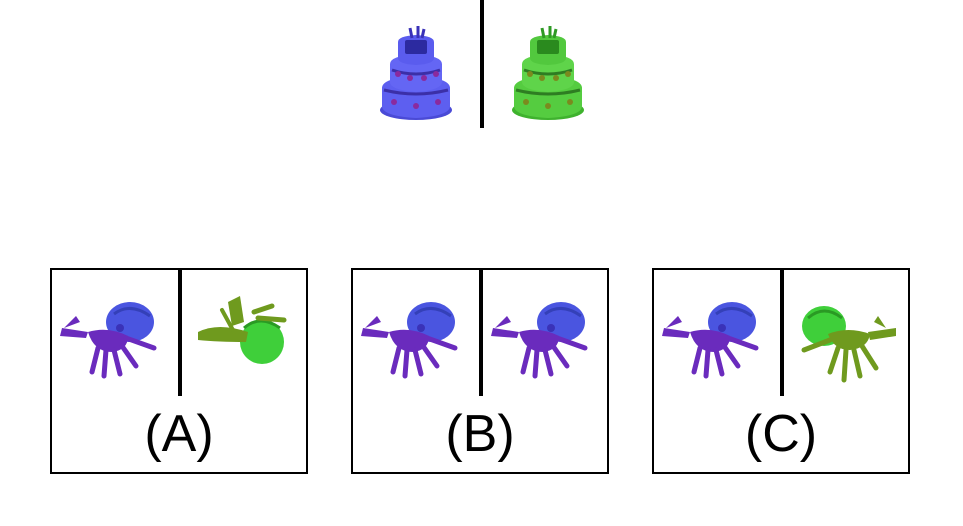 This screenshot has height=526, width=963. I want to click on reference-pair, so click(482, 64).